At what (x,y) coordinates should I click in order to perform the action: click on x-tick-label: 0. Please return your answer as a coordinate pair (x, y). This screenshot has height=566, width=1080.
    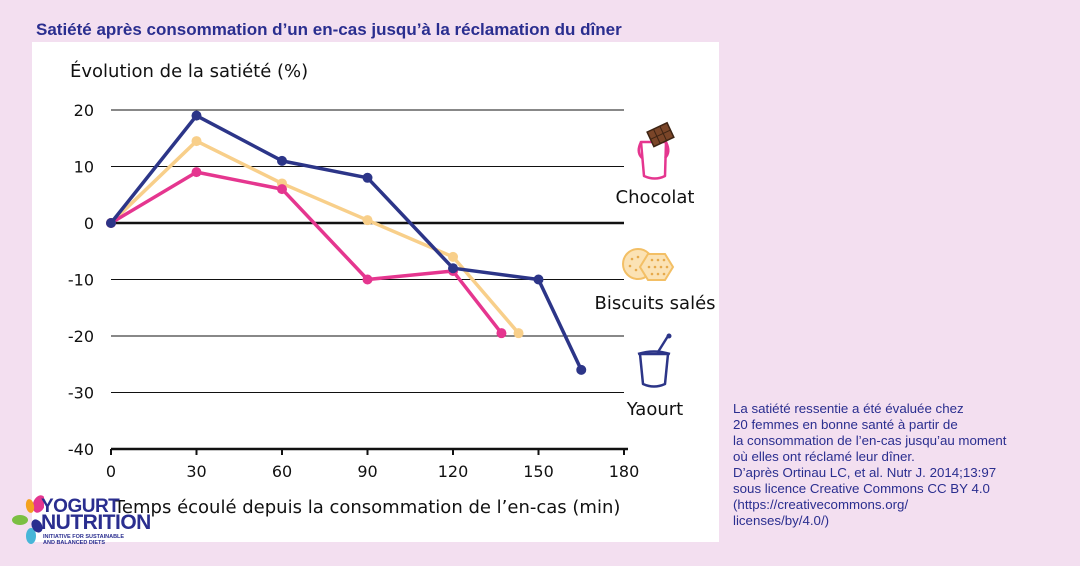
    Looking at the image, I should click on (111, 471).